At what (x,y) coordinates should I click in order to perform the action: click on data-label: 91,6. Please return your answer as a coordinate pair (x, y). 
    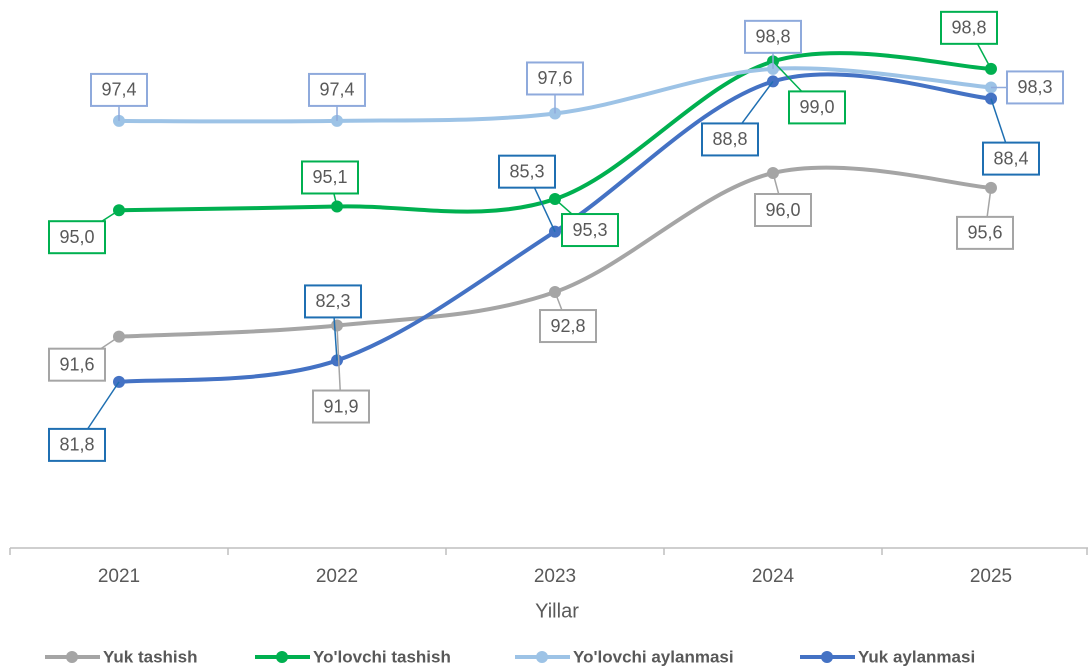
    Looking at the image, I should click on (76, 364).